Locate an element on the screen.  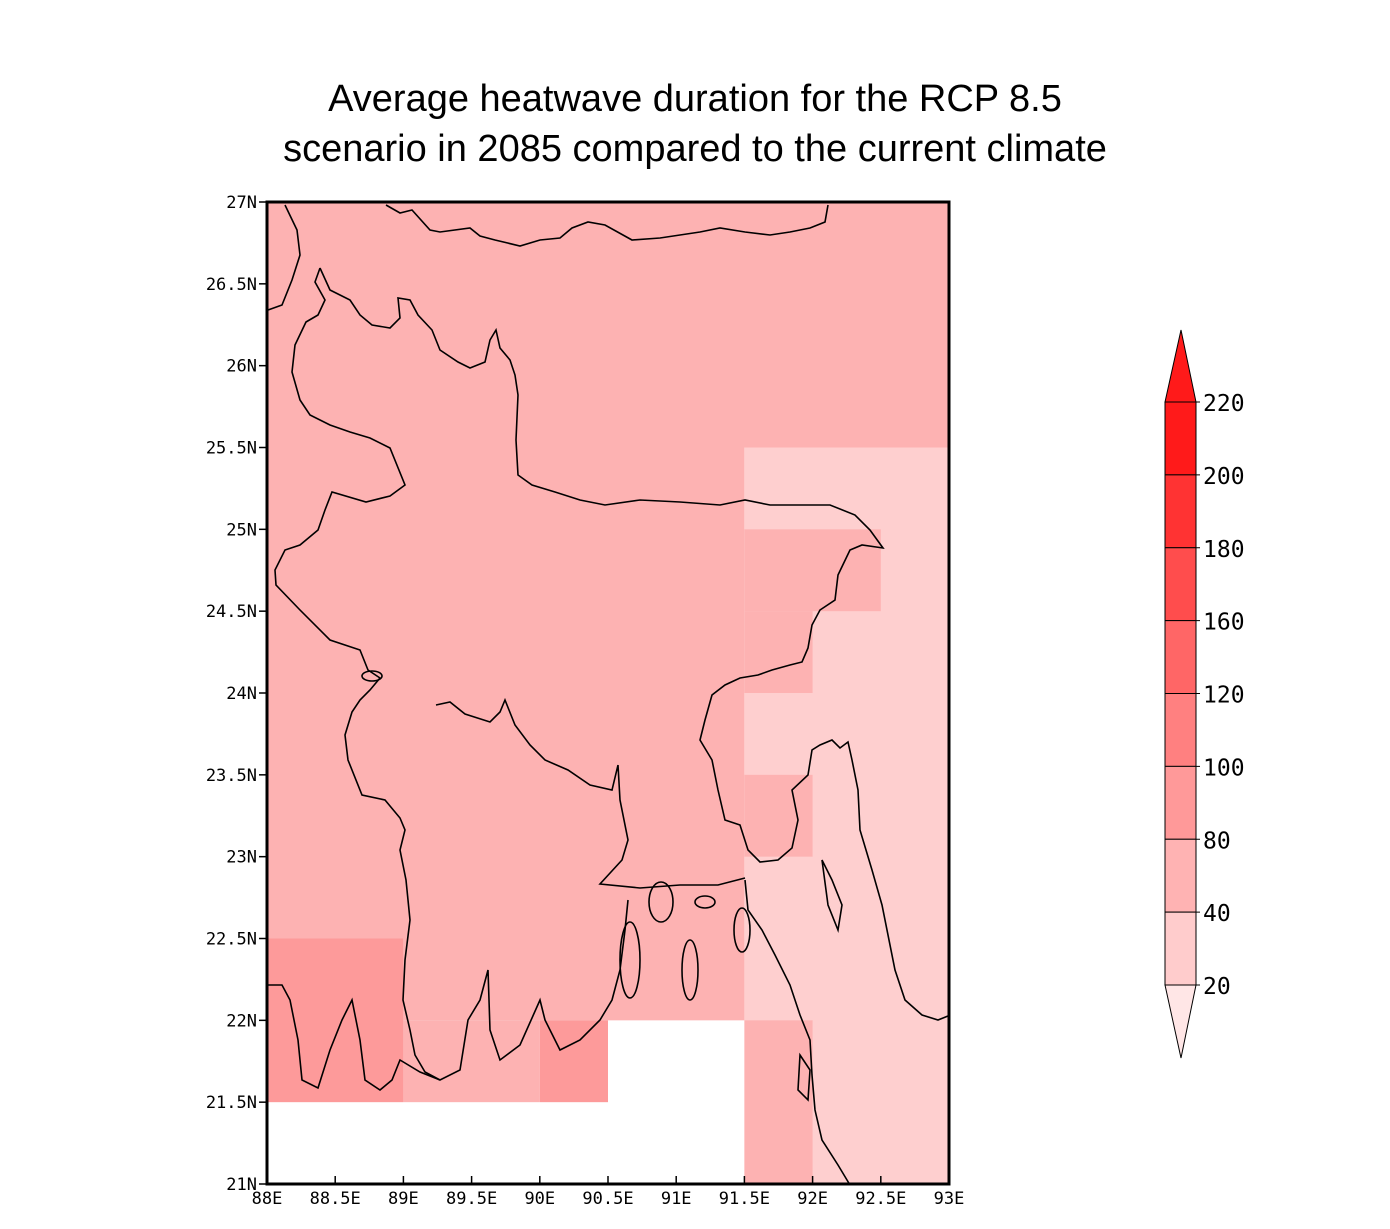
southeast-coast is located at coordinates (797, 1032).